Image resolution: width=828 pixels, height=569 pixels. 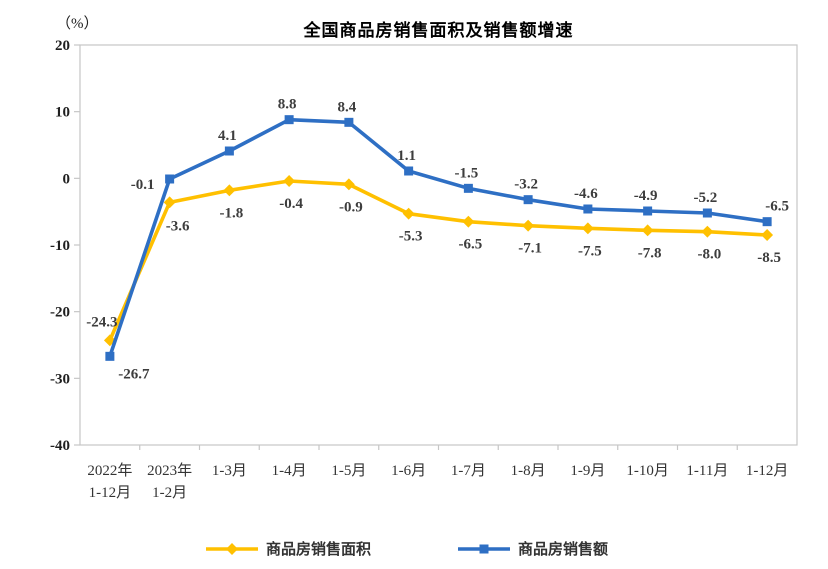 What do you see at coordinates (586, 194) in the screenshot?
I see `data-label: -4.6` at bounding box center [586, 194].